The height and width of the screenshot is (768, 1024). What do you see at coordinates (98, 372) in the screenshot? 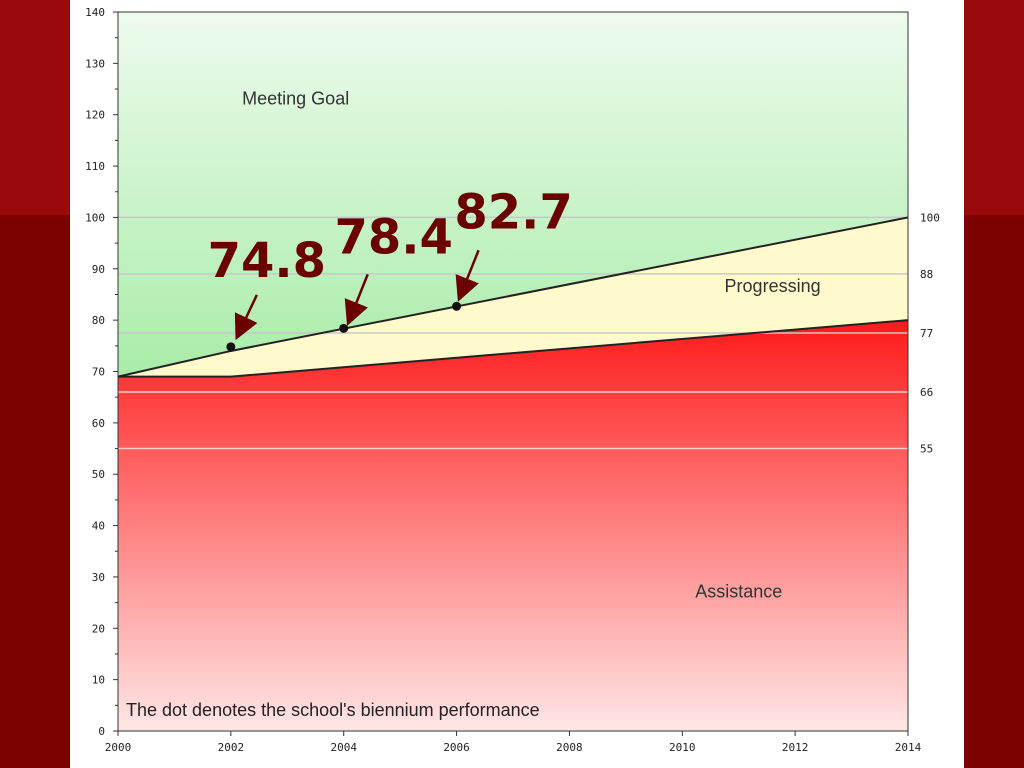
I see `y-tick-label-70: 70` at bounding box center [98, 372].